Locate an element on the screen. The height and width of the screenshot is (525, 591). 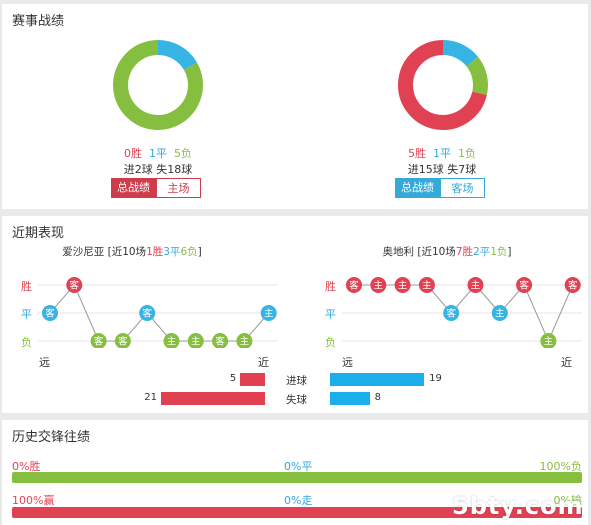
left-conceded-bar is located at coordinates (213, 398).